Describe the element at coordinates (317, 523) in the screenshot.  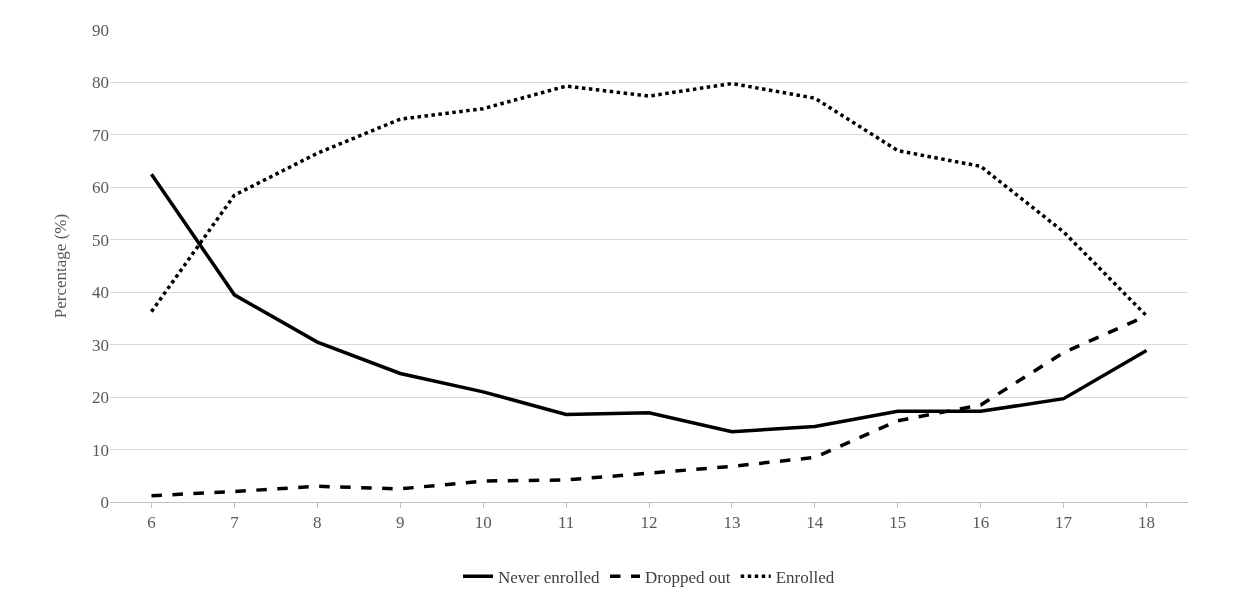
I see `x-tick-label: 8` at that location.